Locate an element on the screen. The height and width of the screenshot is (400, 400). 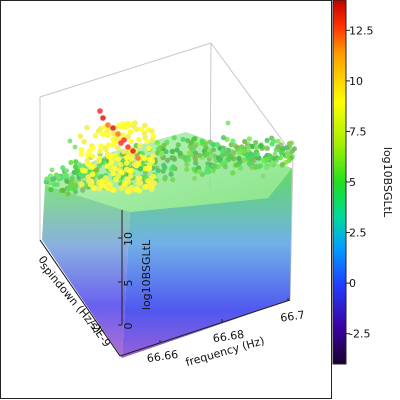
z-axis-label: log10BSGLtL is located at coordinates (146, 274).